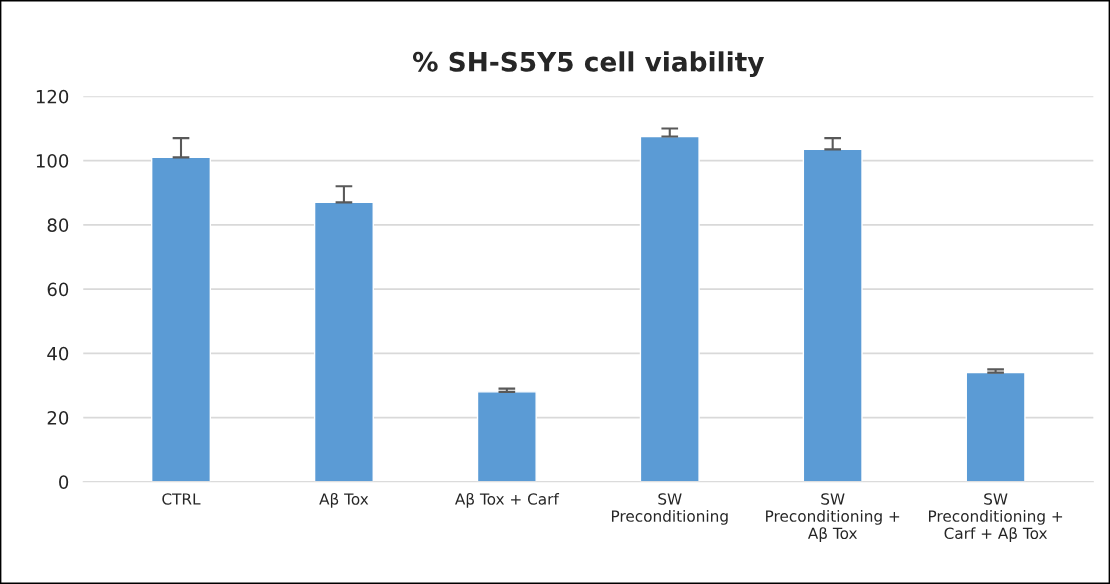  I want to click on y-tick-label: 0, so click(64, 482).